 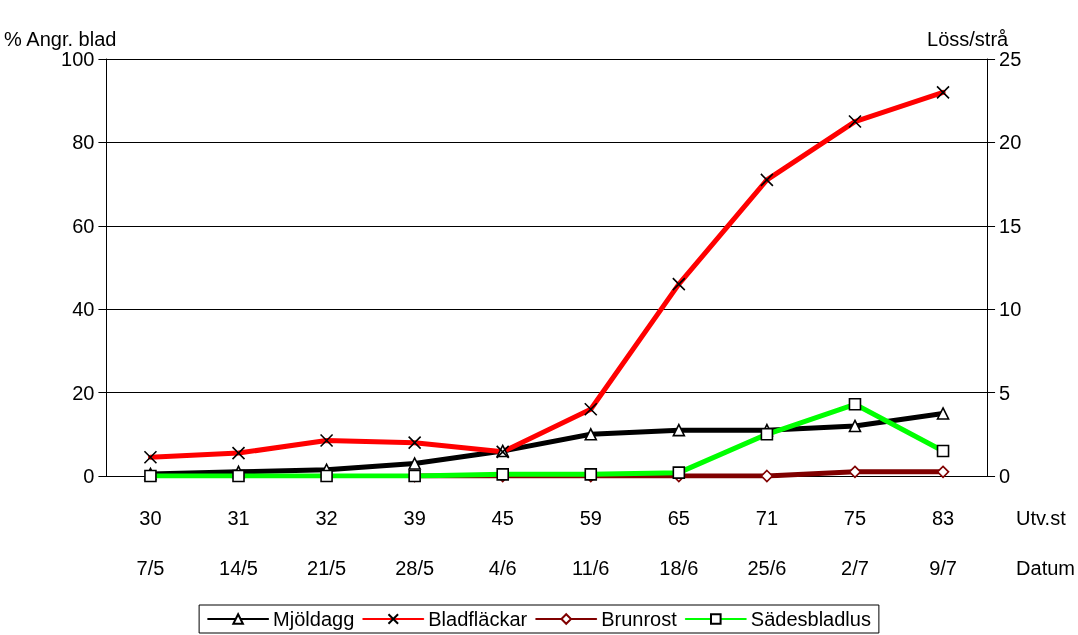 I want to click on category-label: 39 28/5, so click(x=415, y=543).